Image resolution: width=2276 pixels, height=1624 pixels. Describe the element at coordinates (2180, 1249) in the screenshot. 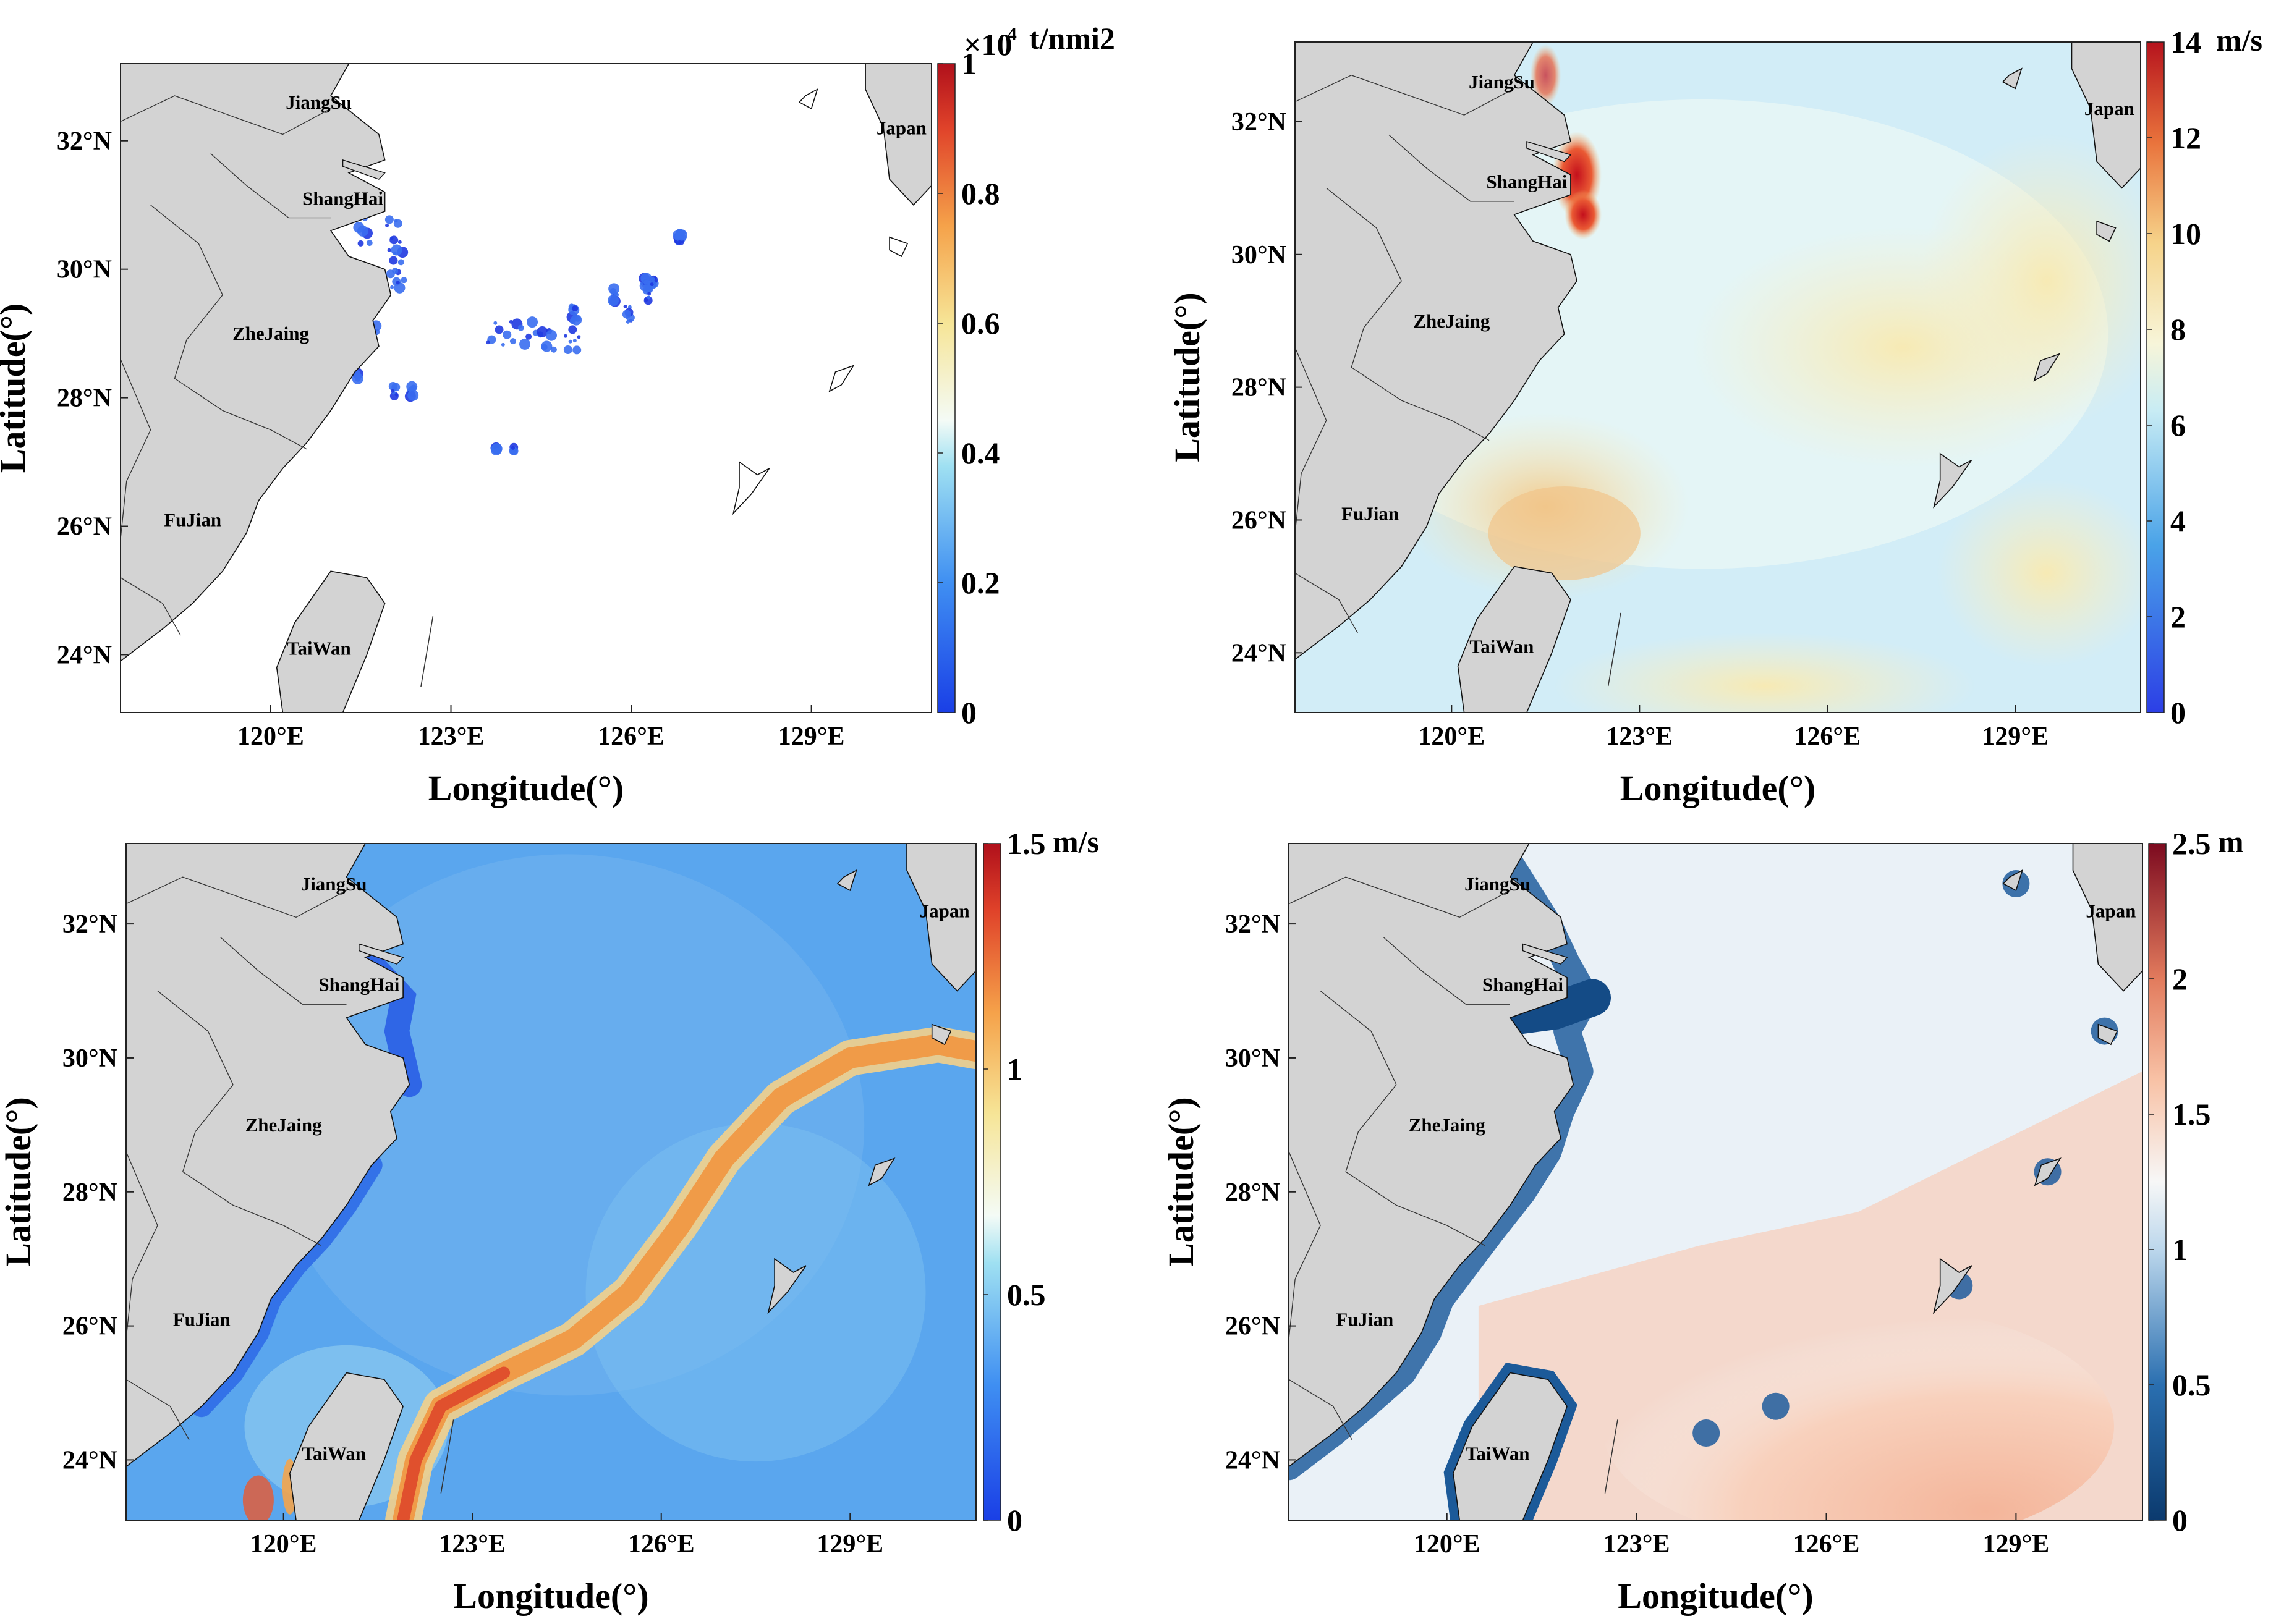

I see `colorbar-tick-label: 1` at that location.